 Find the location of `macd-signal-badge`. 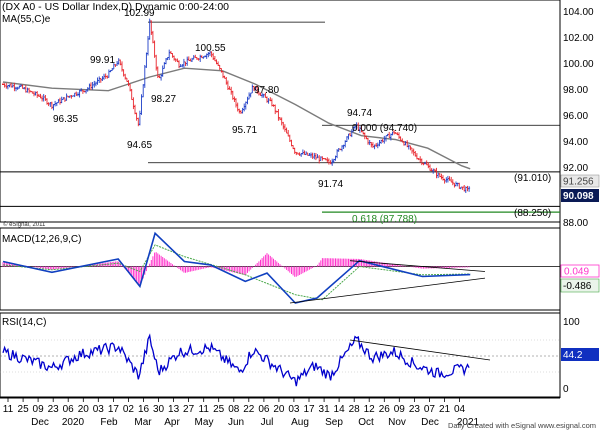

macd-signal-badge is located at coordinates (580, 285).